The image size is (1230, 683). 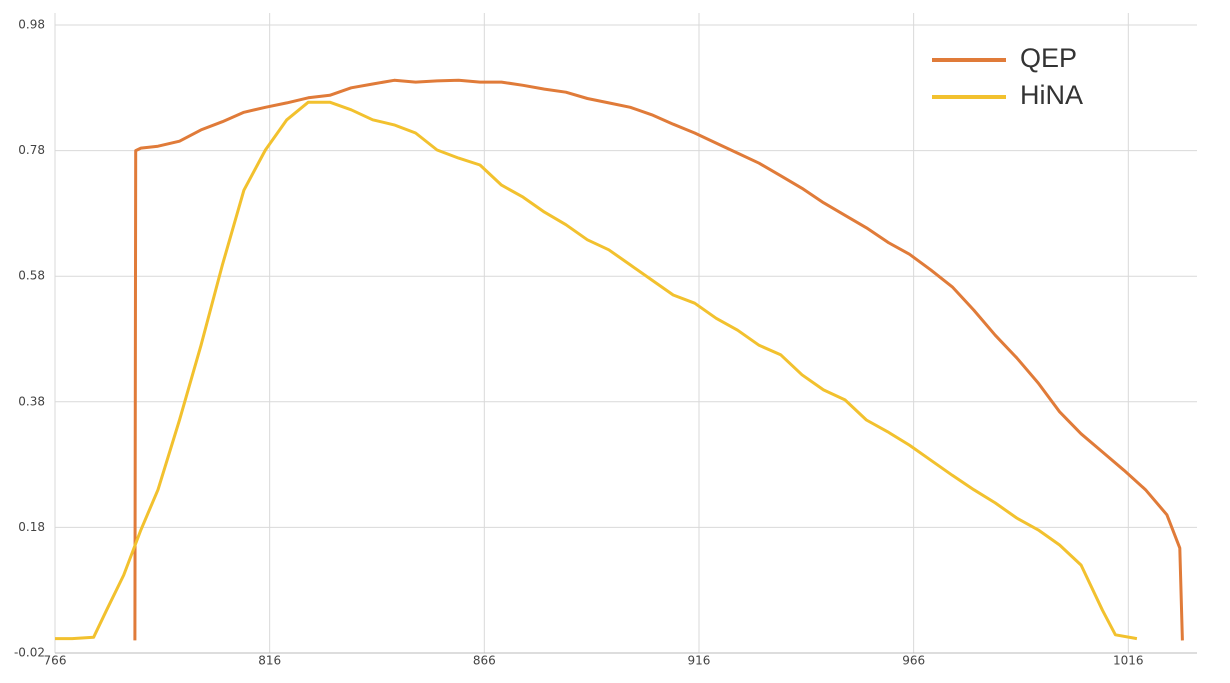 I want to click on x-tick-label: 816, so click(x=269, y=661).